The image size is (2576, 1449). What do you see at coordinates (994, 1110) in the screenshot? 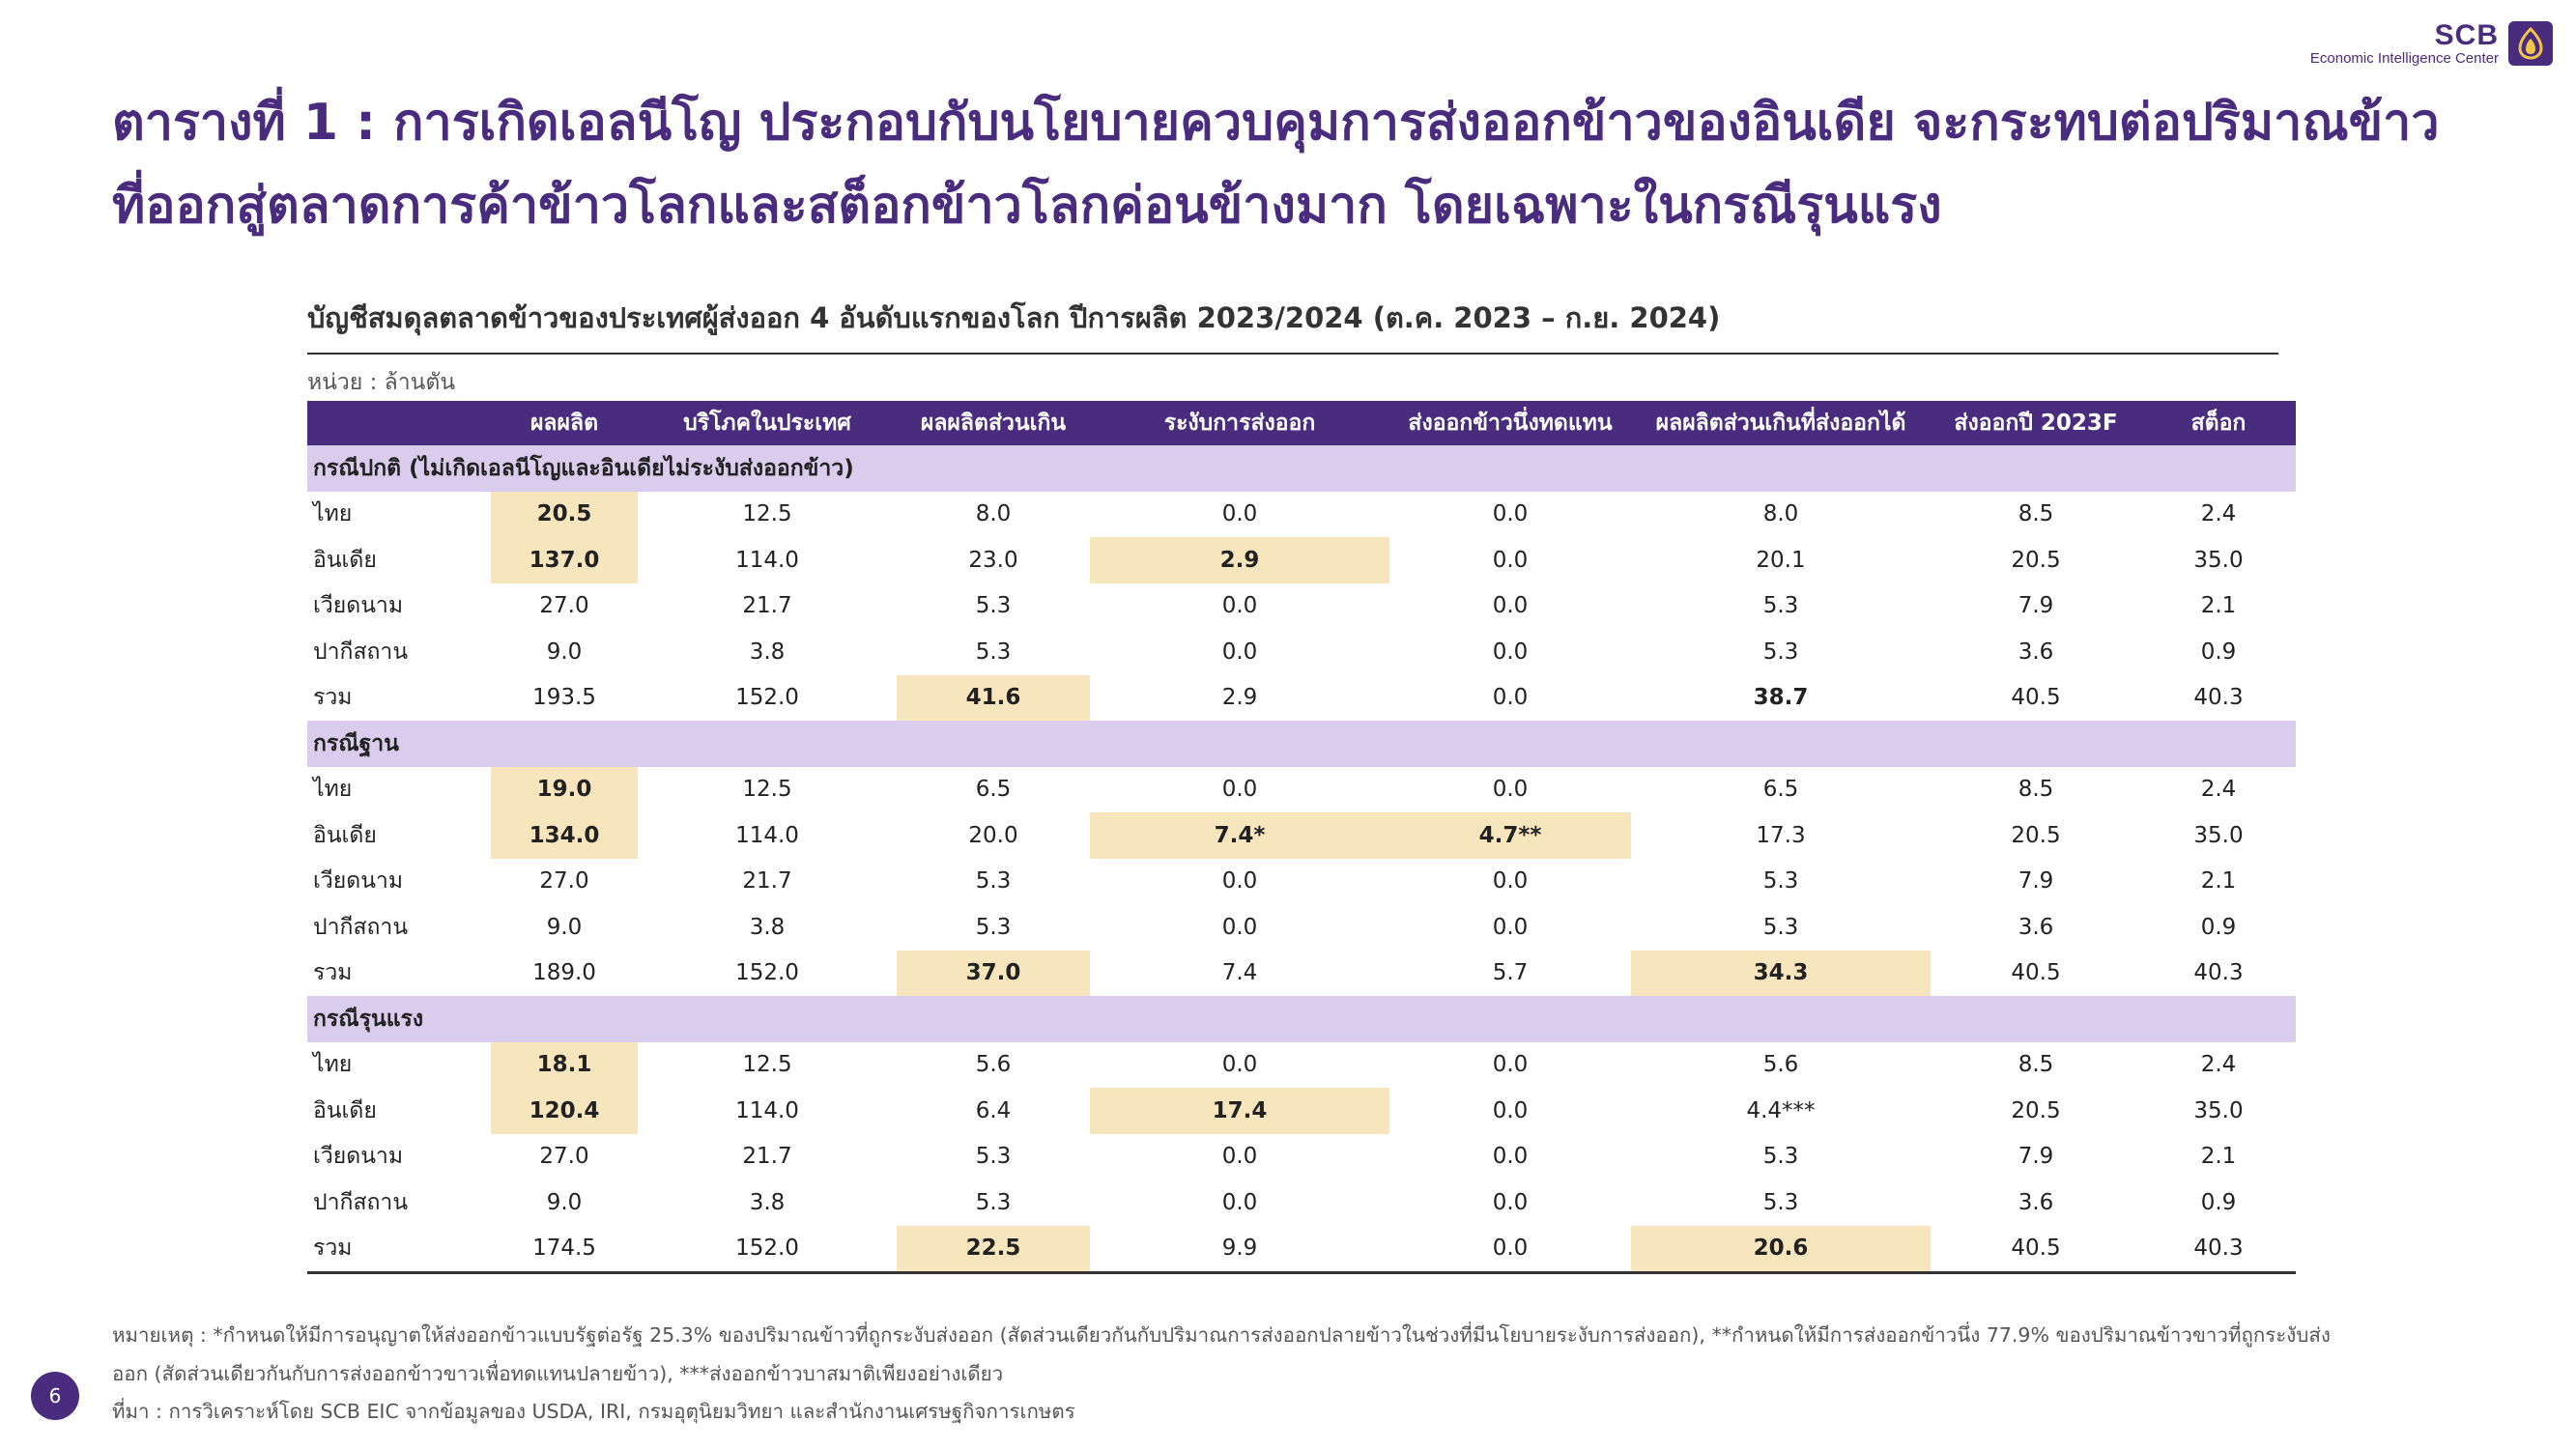
I see `value-cell: 6.4` at bounding box center [994, 1110].